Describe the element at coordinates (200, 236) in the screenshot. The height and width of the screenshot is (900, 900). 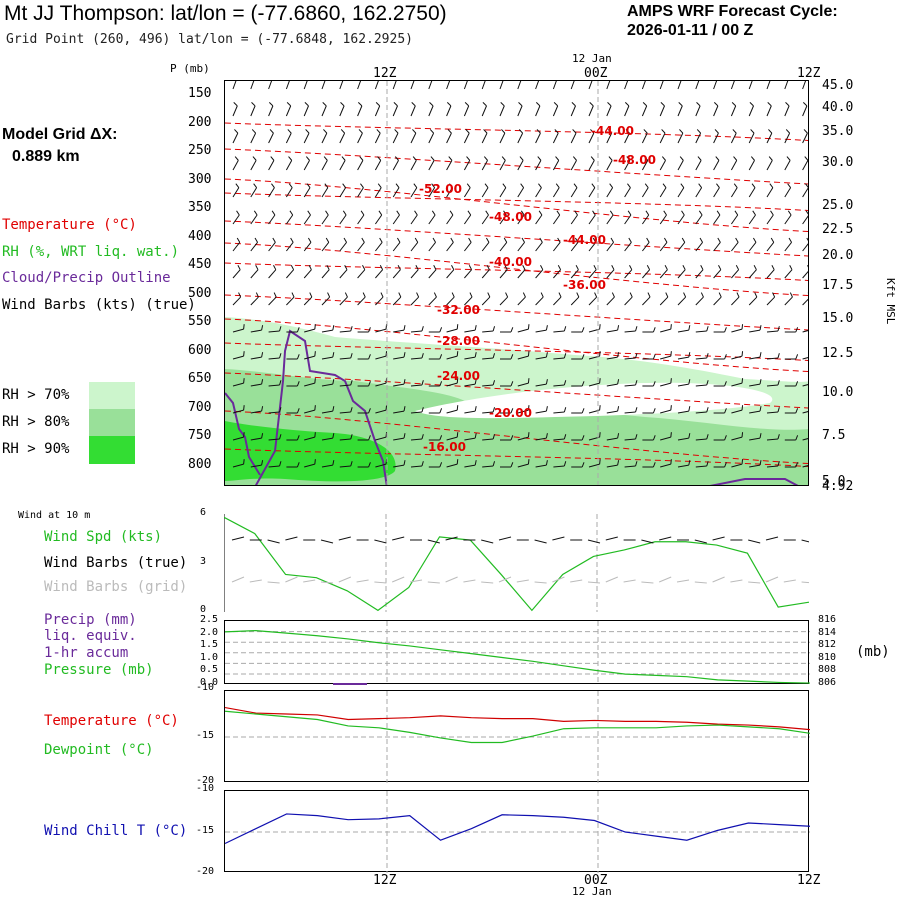
I see `pressure-tick: 400` at that location.